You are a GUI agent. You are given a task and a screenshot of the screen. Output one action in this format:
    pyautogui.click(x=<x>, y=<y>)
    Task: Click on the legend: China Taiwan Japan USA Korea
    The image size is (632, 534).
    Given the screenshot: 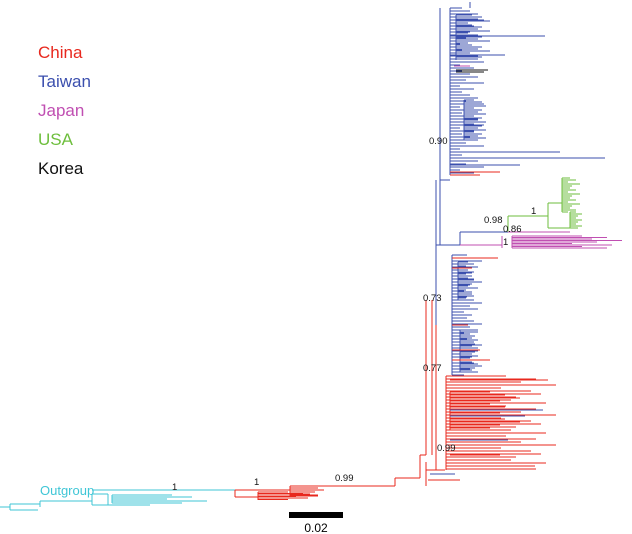 What is the action you would take?
    pyautogui.click(x=64, y=110)
    